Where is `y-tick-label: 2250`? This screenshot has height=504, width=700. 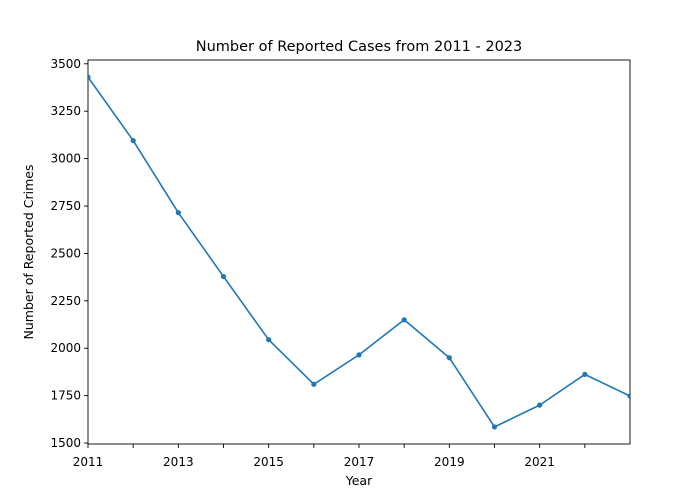
y-tick-label: 2250 is located at coordinates (65, 301).